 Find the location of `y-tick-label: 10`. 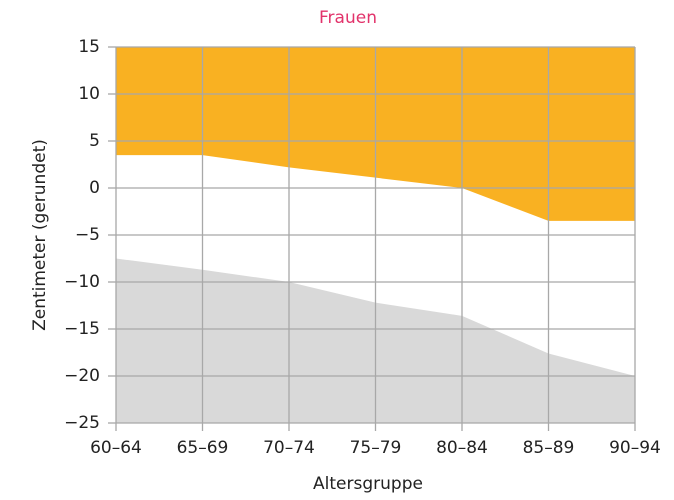

y-tick-label: 10 is located at coordinates (89, 94).